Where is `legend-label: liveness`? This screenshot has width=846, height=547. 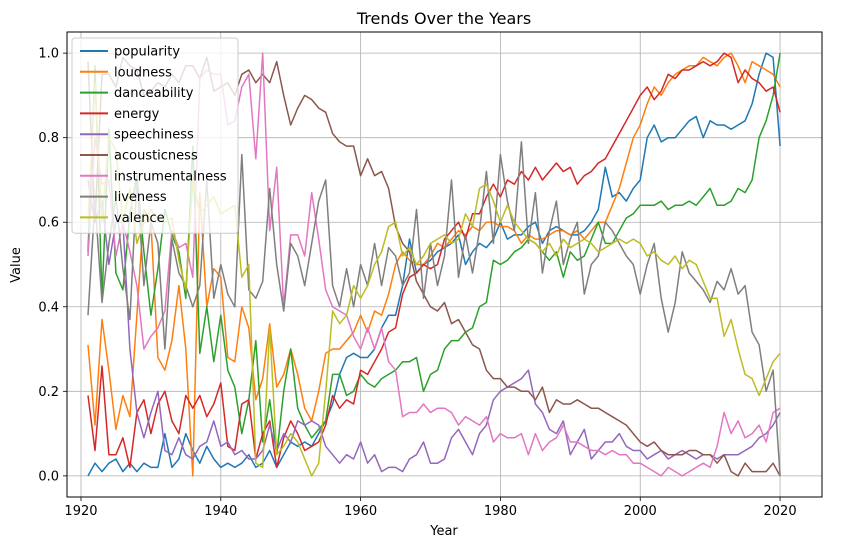 legend-label: liveness is located at coordinates (140, 197).